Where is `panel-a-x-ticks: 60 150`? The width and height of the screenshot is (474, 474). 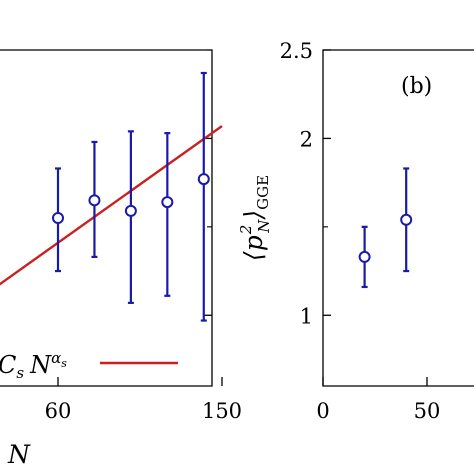
panel-a-x-ticks: 60 150 is located at coordinates (143, 400).